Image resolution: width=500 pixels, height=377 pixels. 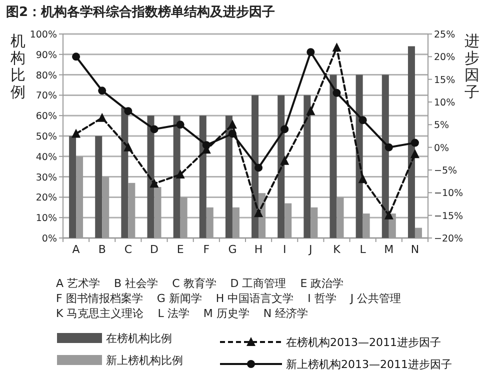 I want to click on y-tick-label: 20%, so click(x=46, y=198).